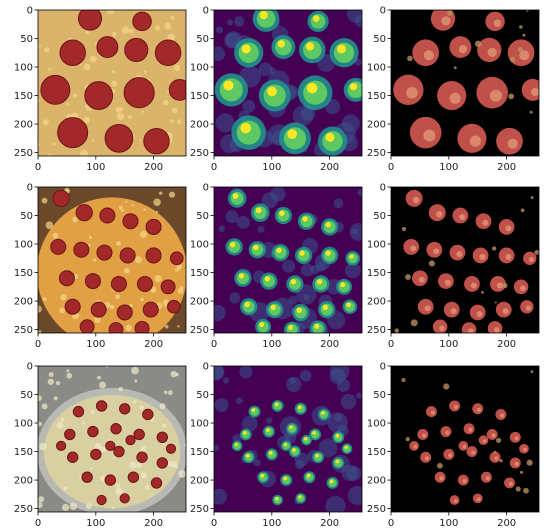 The width and height of the screenshot is (552, 532). Describe the element at coordinates (26, 216) in the screenshot. I see `y-tick-label: 50` at that location.